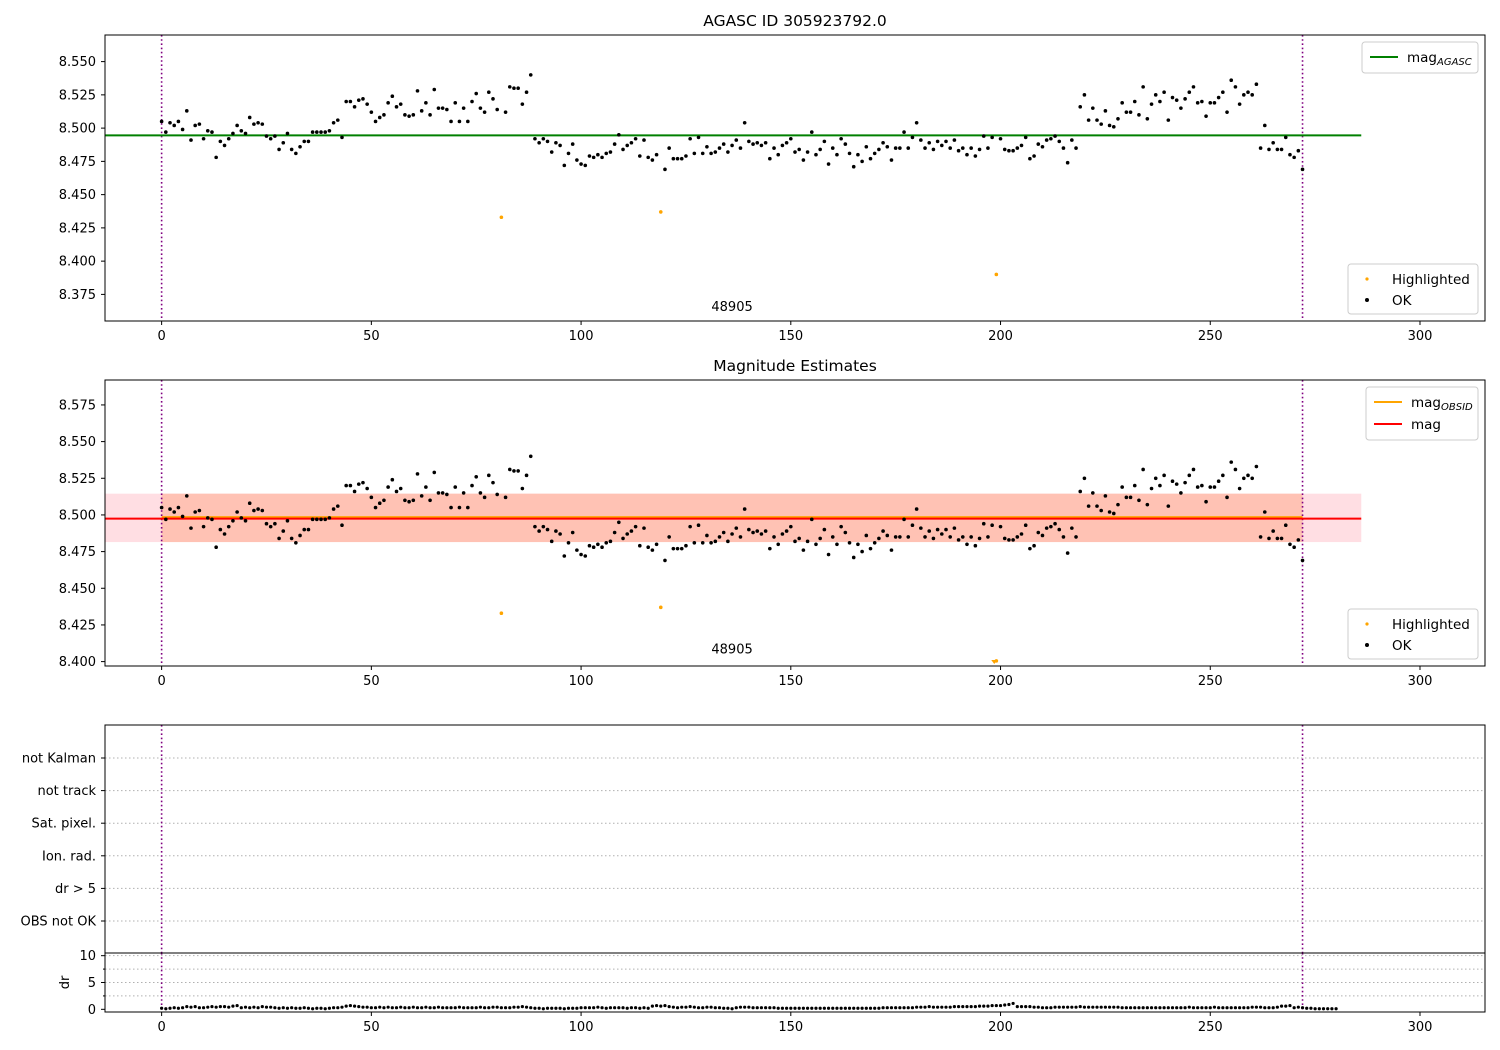  What do you see at coordinates (1420, 681) in the screenshot?
I see `x-tick-label: 300` at bounding box center [1420, 681].